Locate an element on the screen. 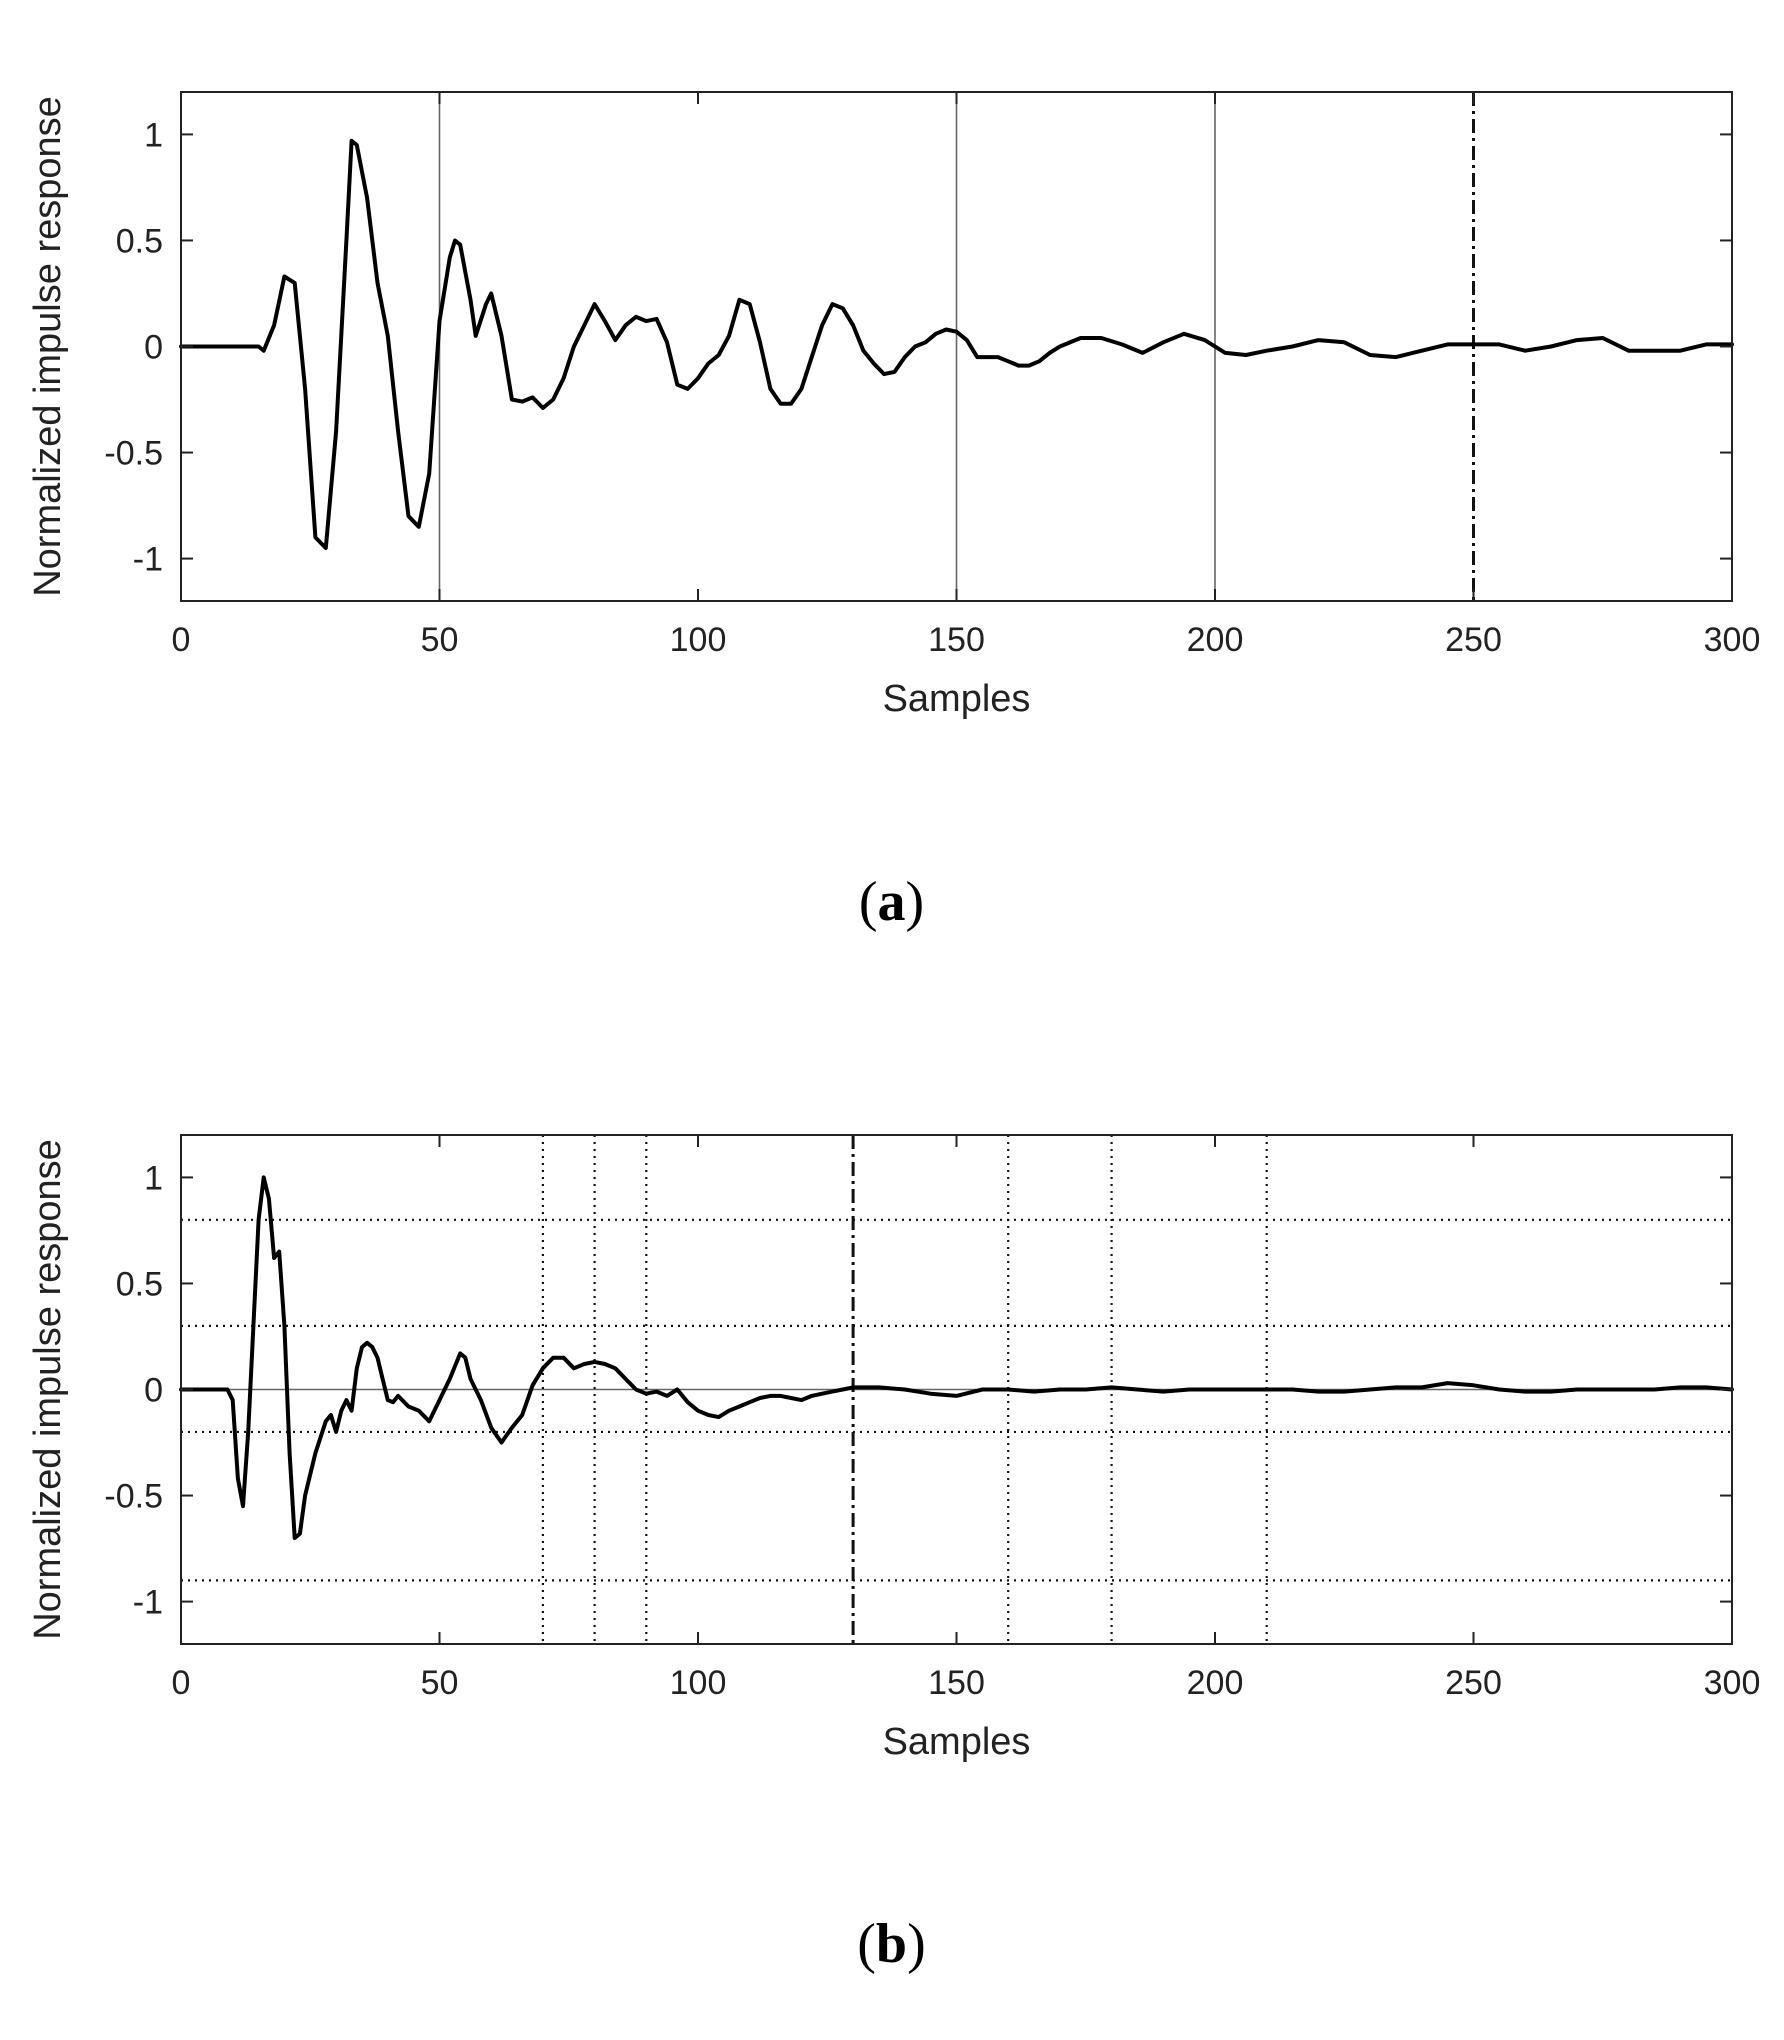 The width and height of the screenshot is (1784, 2040). x-tick-label-b-4: 200 is located at coordinates (1215, 1683).